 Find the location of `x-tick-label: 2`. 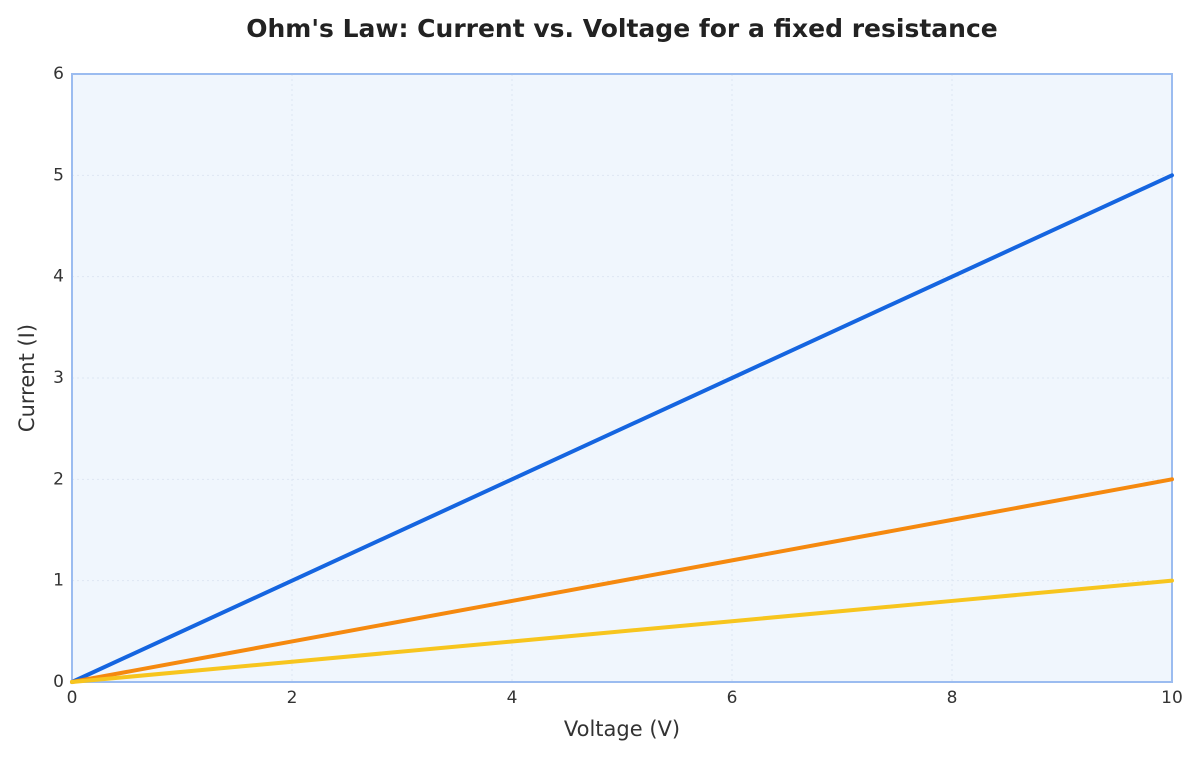

x-tick-label: 2 is located at coordinates (292, 698).